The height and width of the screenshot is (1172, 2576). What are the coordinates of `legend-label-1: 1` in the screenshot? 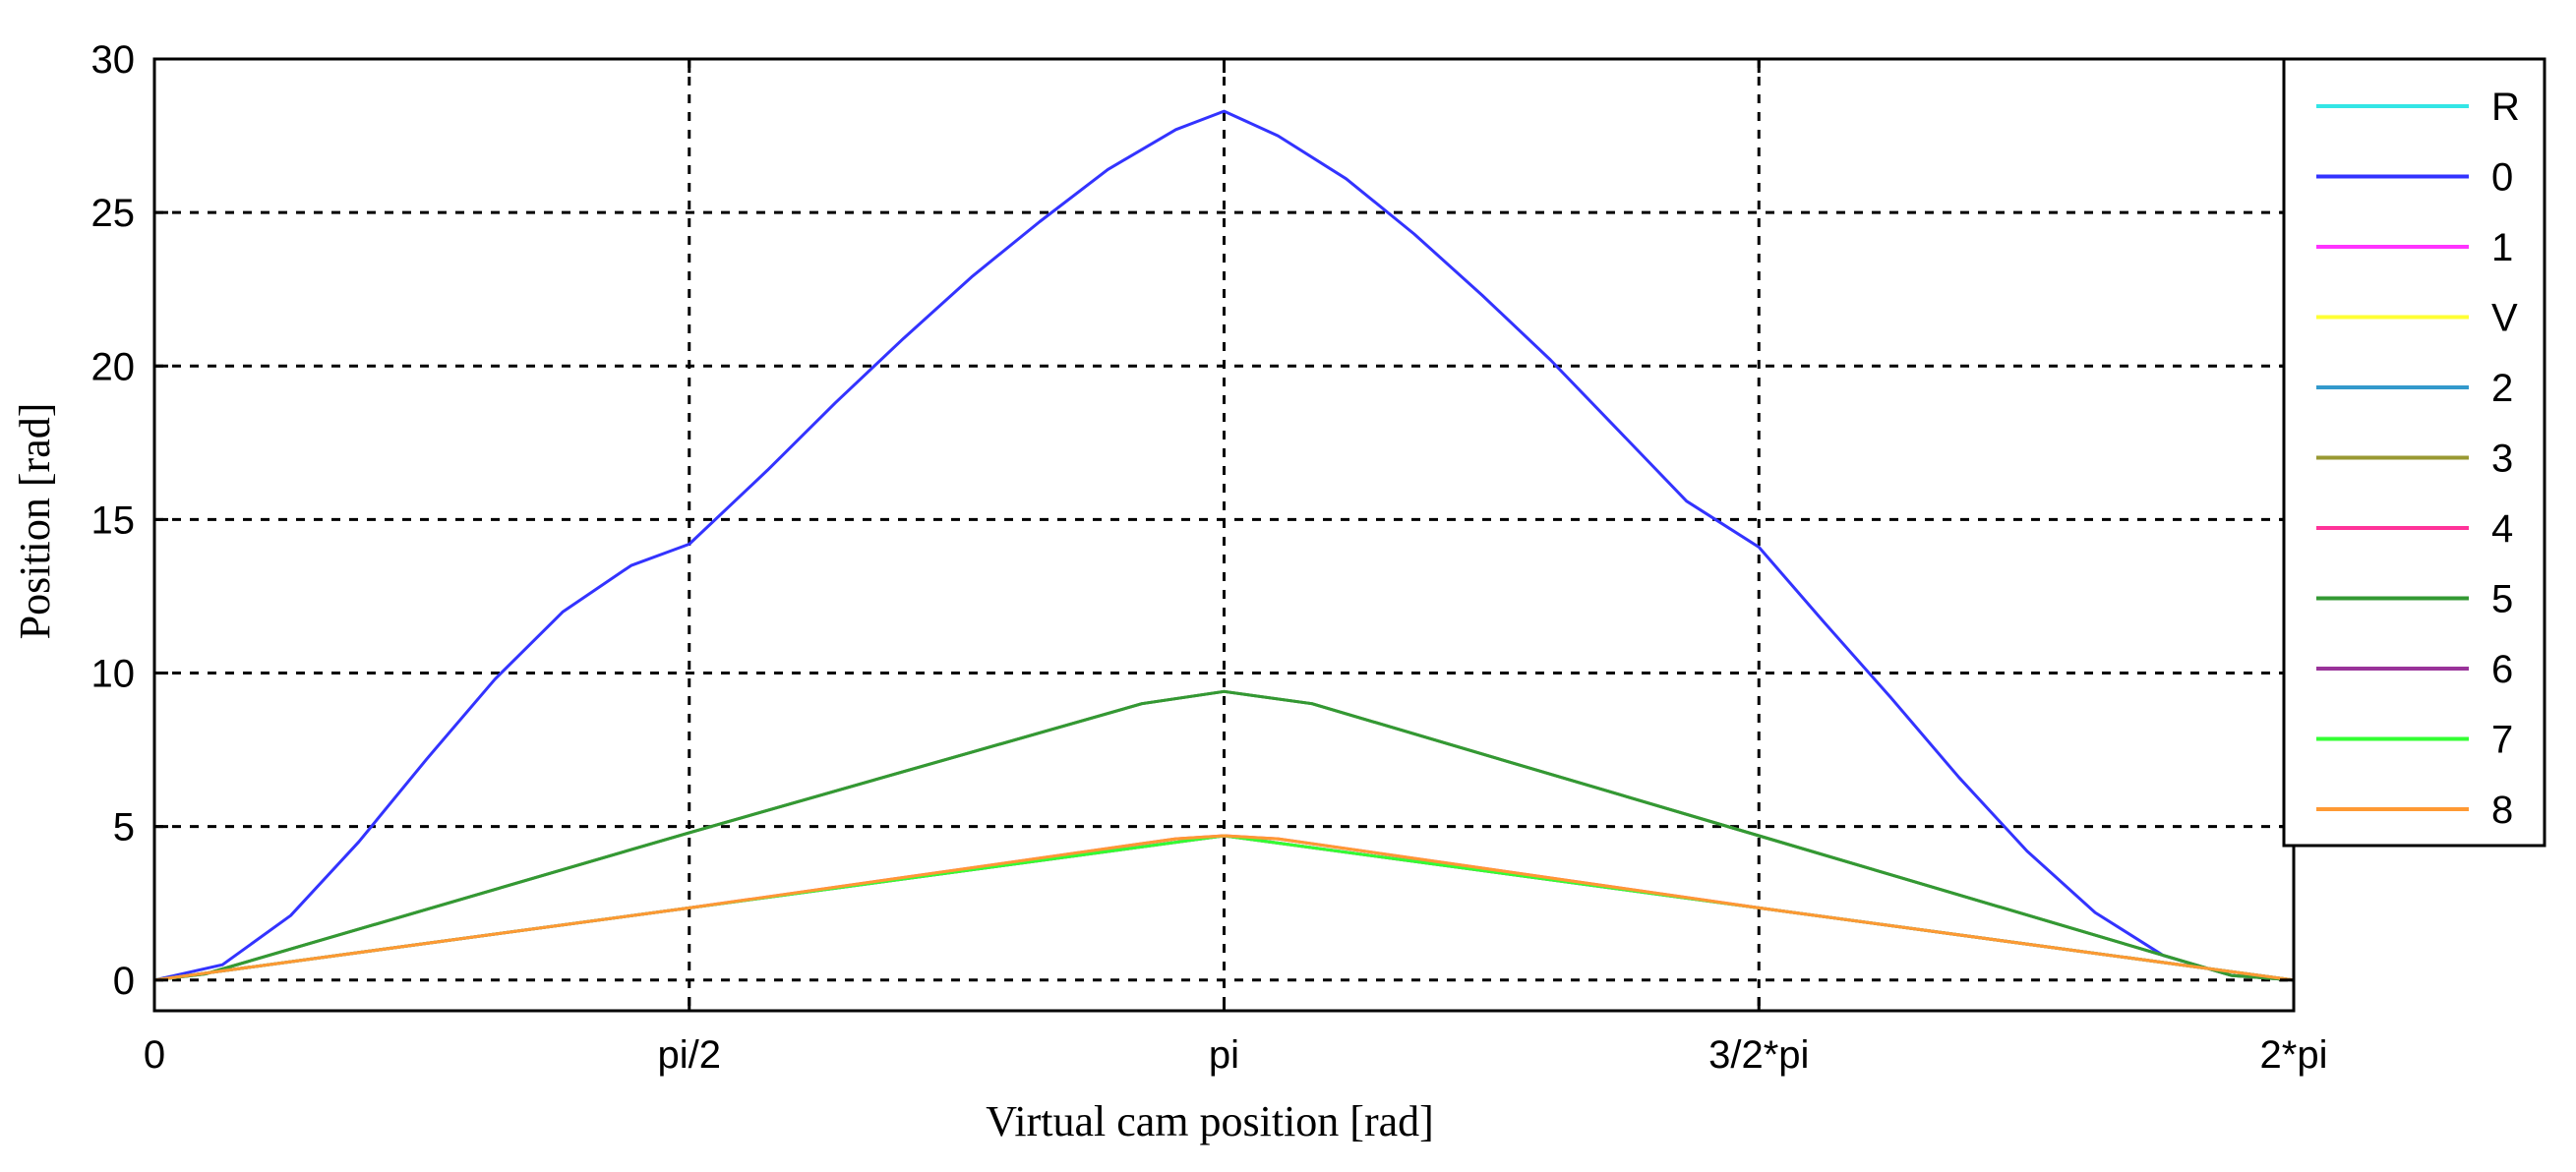 It's located at (2502, 247).